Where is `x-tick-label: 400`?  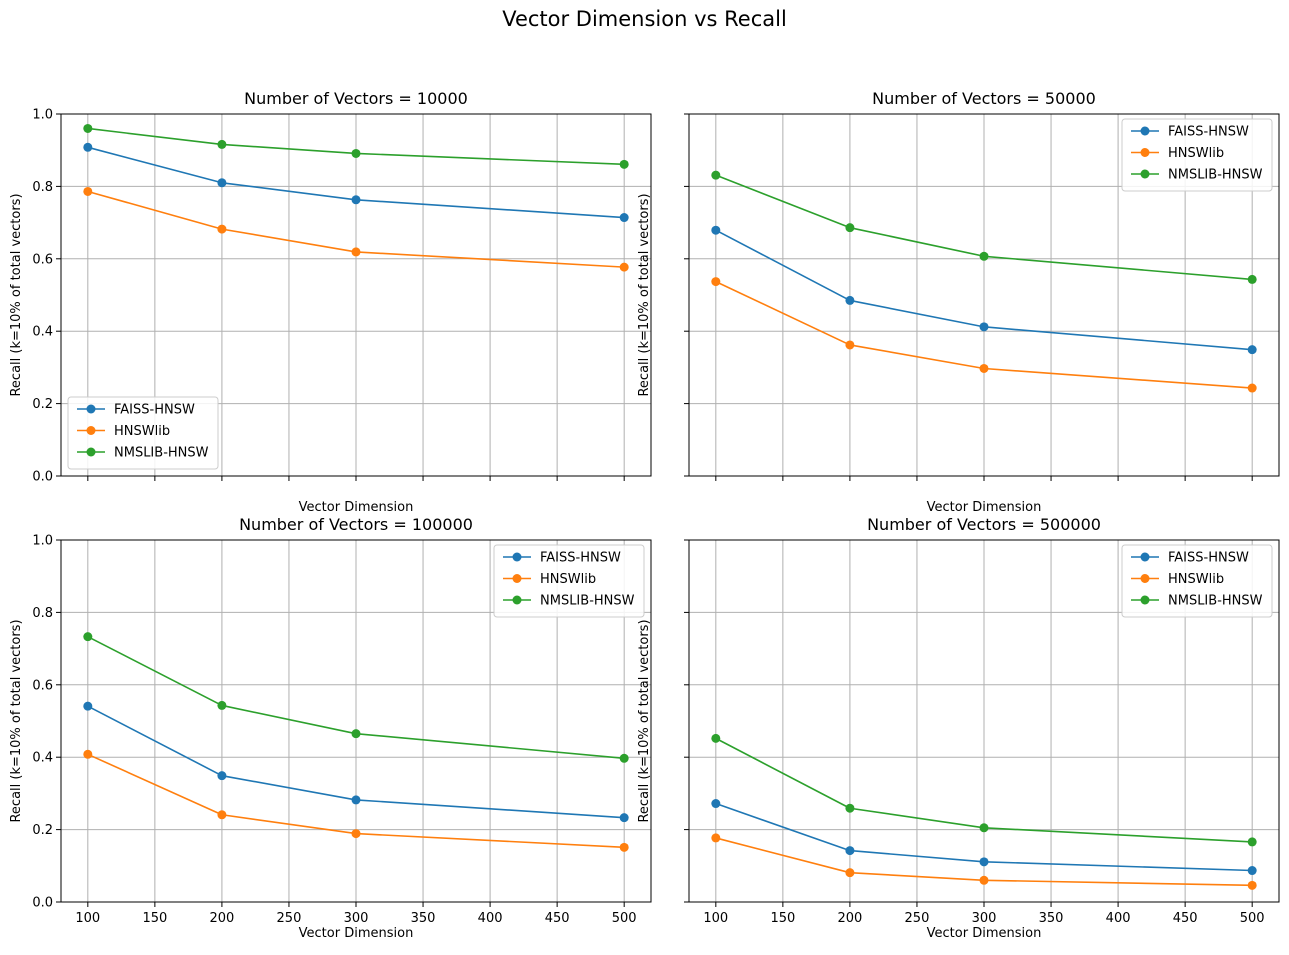 x-tick-label: 400 is located at coordinates (1118, 918).